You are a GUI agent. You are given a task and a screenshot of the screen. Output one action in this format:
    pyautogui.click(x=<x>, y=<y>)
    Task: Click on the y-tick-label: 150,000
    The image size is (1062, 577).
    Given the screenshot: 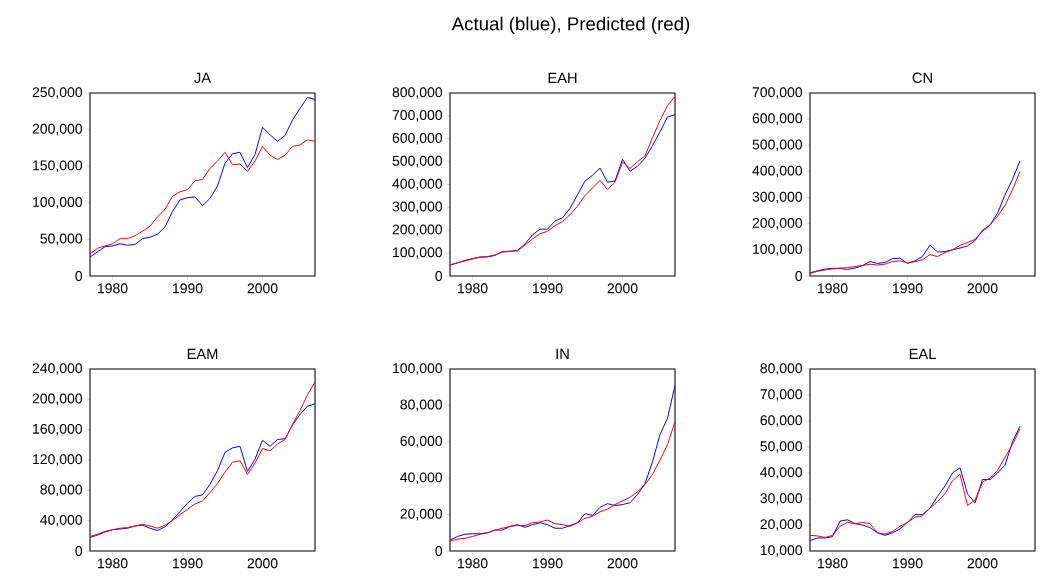 What is the action you would take?
    pyautogui.click(x=58, y=166)
    